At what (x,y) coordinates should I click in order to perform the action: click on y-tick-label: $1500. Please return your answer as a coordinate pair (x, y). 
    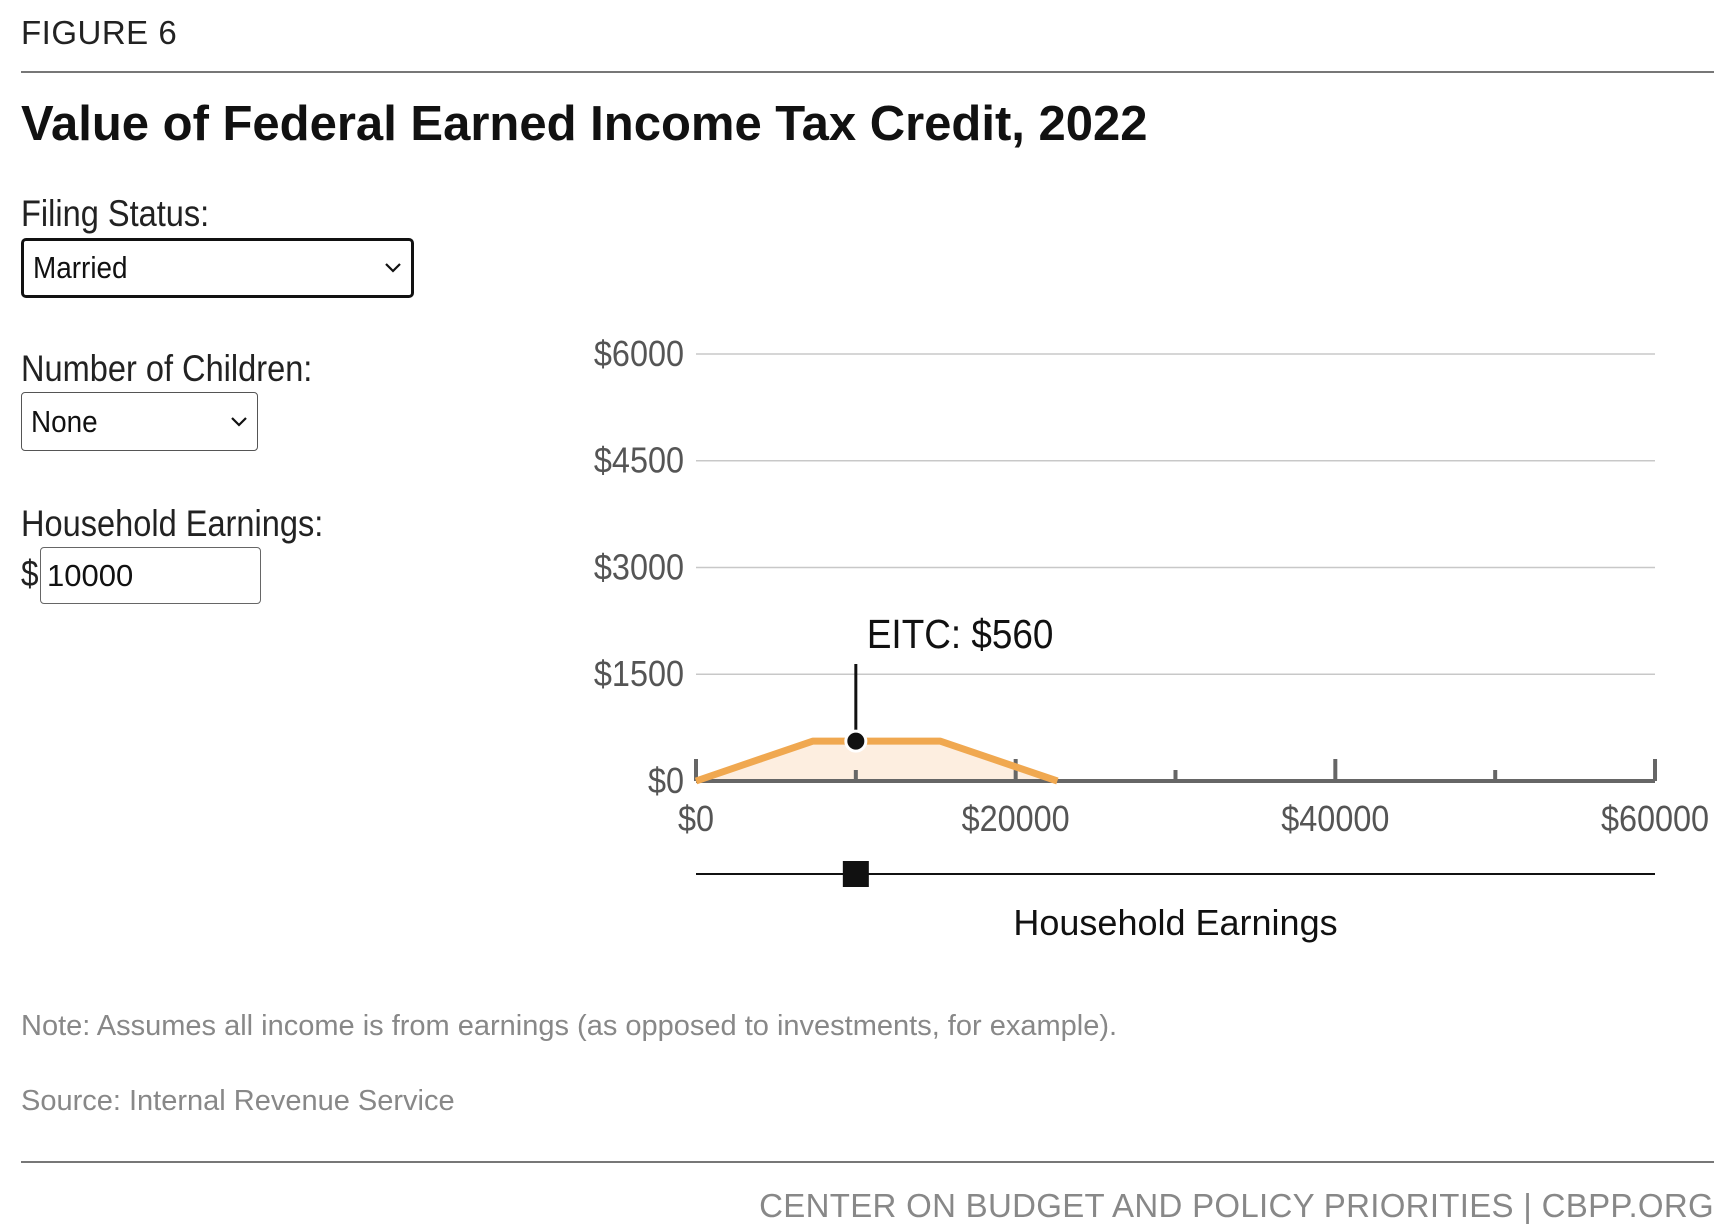
    Looking at the image, I should click on (639, 675).